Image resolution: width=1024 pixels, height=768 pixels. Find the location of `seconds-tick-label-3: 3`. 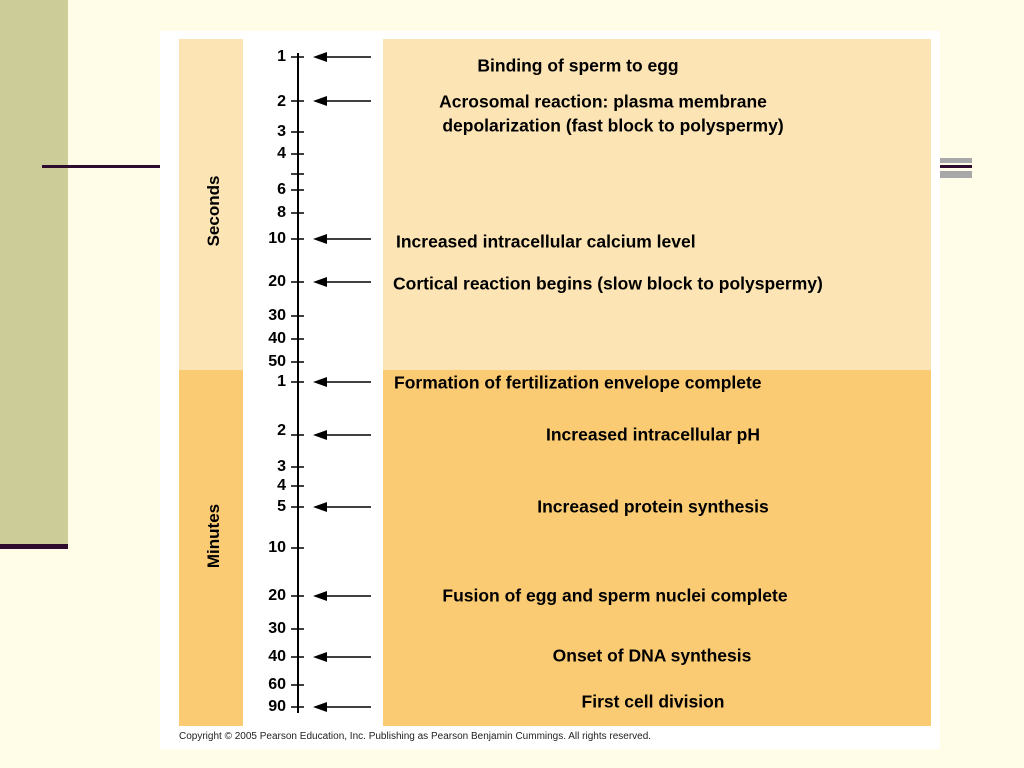

seconds-tick-label-3: 3 is located at coordinates (281, 131).